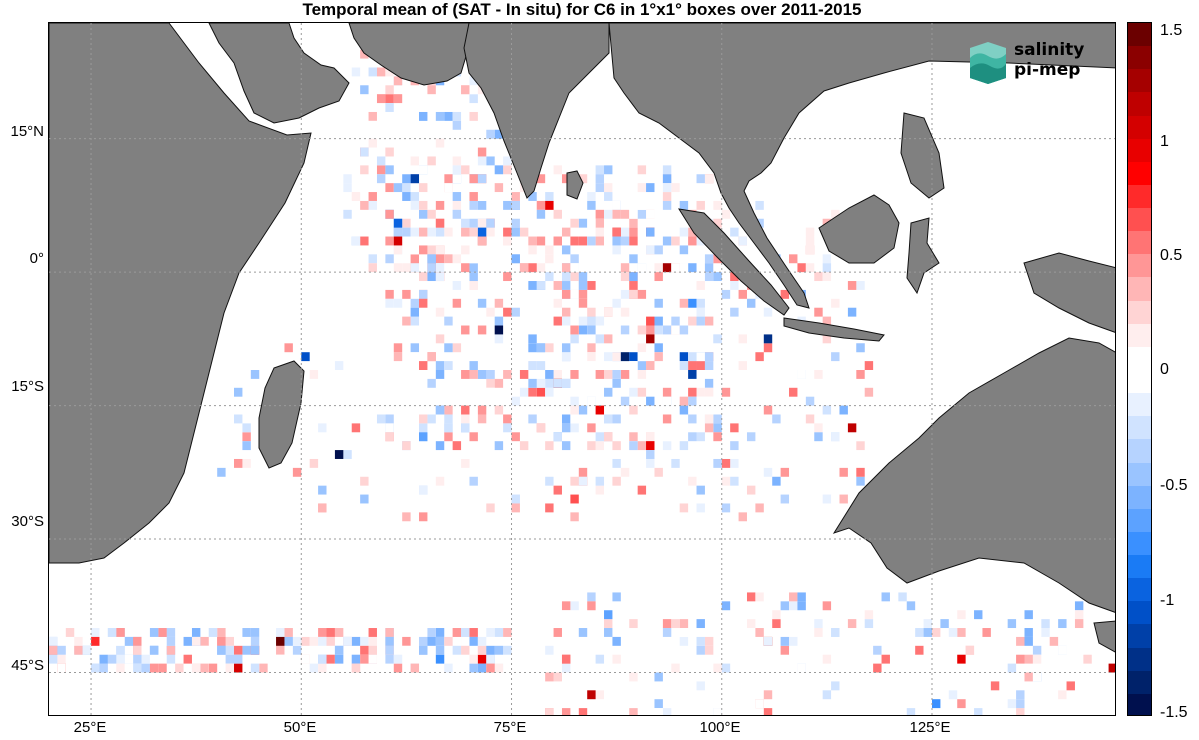 This screenshot has width=1199, height=740. What do you see at coordinates (1047, 70) in the screenshot?
I see `logo-text-pimep: pi-mep` at bounding box center [1047, 70].